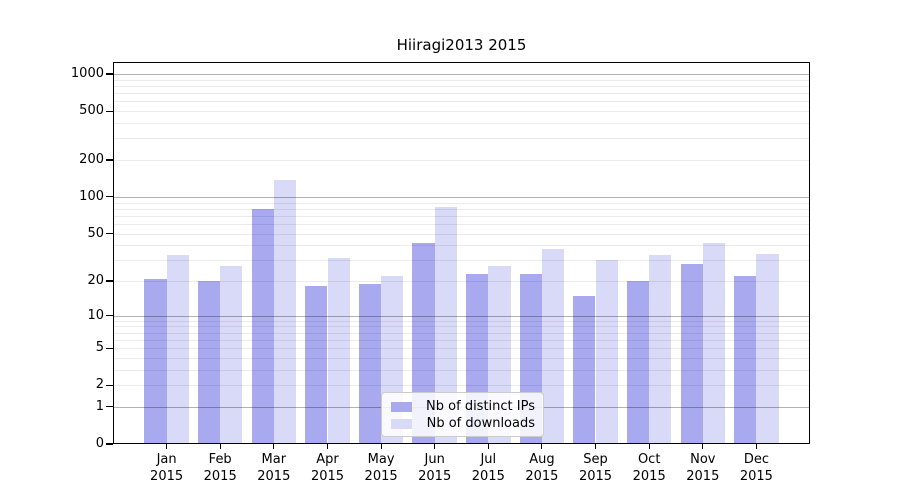  I want to click on y-tick-label: 100, so click(91, 196).